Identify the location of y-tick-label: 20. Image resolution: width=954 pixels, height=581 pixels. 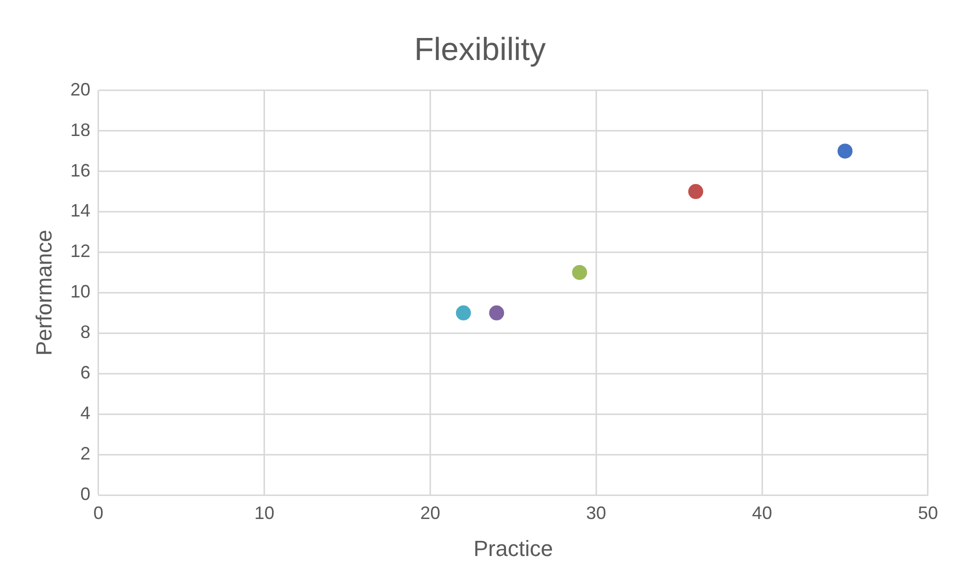
(80, 89).